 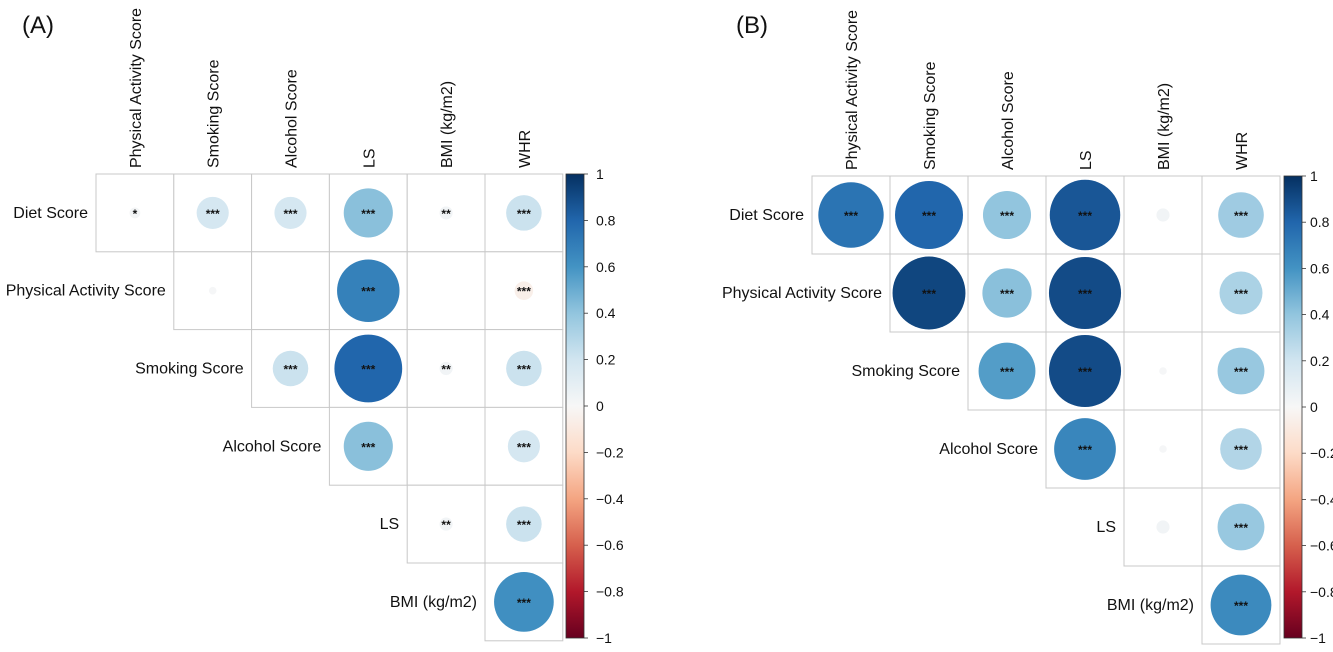 What do you see at coordinates (135, 214) in the screenshot?
I see `significance-marker: *` at bounding box center [135, 214].